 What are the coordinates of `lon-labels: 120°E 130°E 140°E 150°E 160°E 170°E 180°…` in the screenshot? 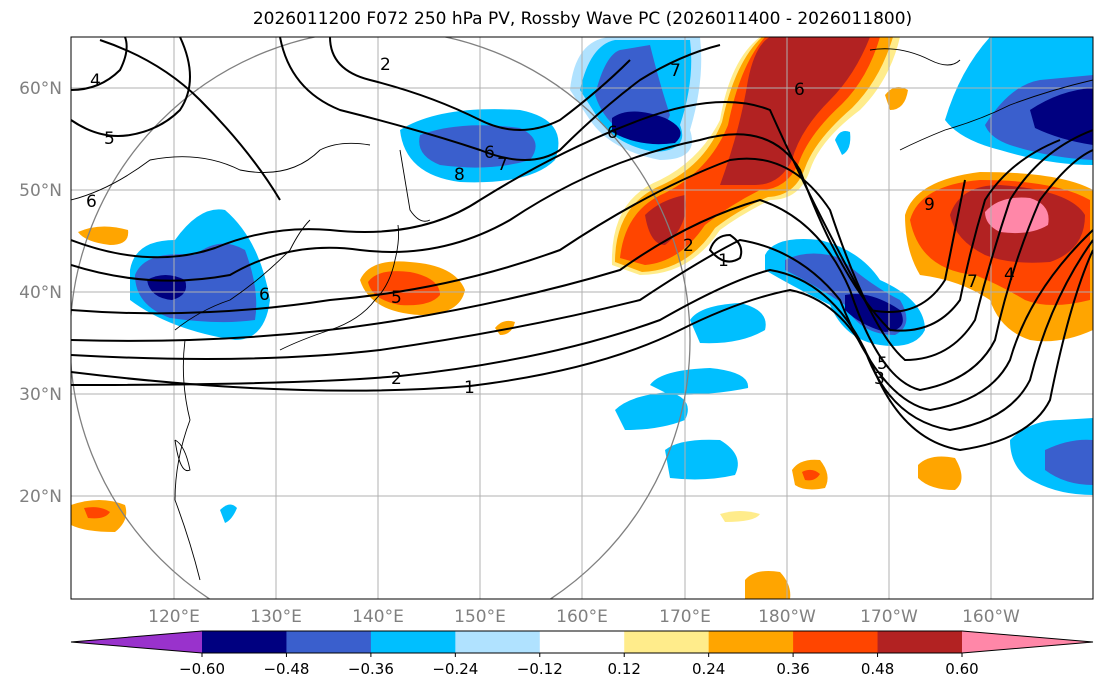 It's located at (584, 617).